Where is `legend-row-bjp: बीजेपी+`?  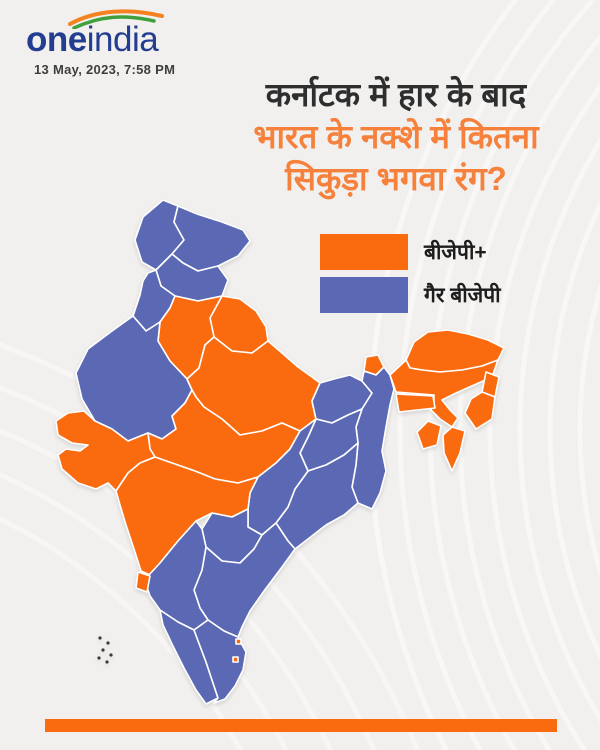
legend-row-bjp: बीजेपी+ is located at coordinates (410, 252).